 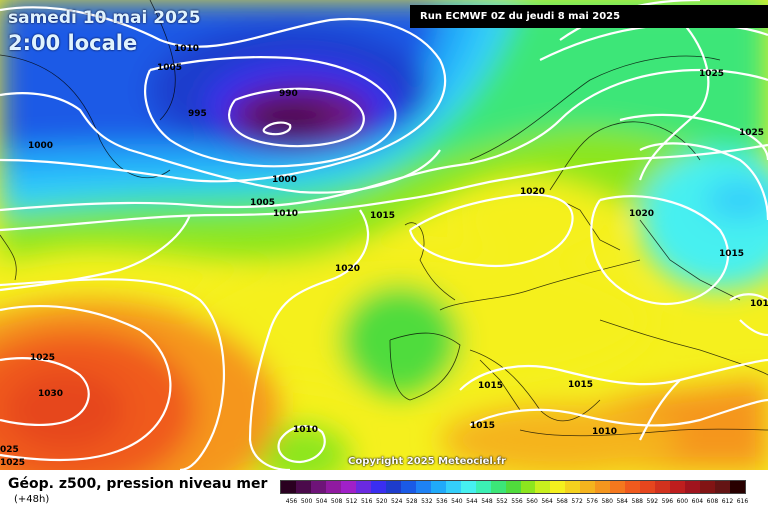 I want to click on colorbar-tick-label: 580, so click(x=607, y=501).